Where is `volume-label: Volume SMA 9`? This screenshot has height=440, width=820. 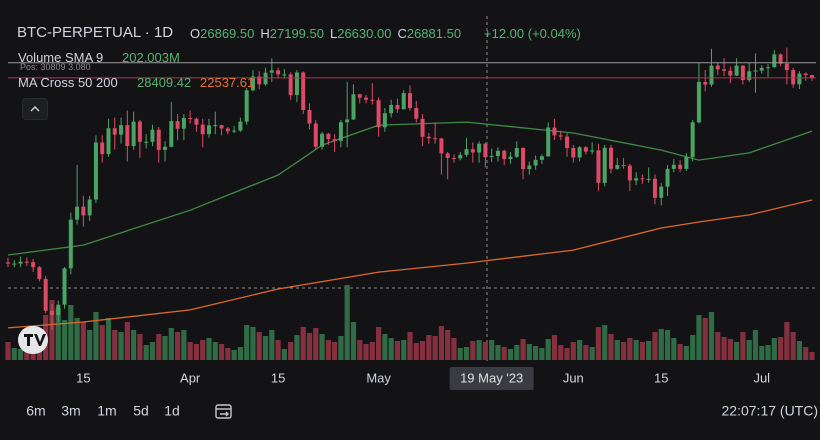 volume-label: Volume SMA 9 is located at coordinates (61, 57).